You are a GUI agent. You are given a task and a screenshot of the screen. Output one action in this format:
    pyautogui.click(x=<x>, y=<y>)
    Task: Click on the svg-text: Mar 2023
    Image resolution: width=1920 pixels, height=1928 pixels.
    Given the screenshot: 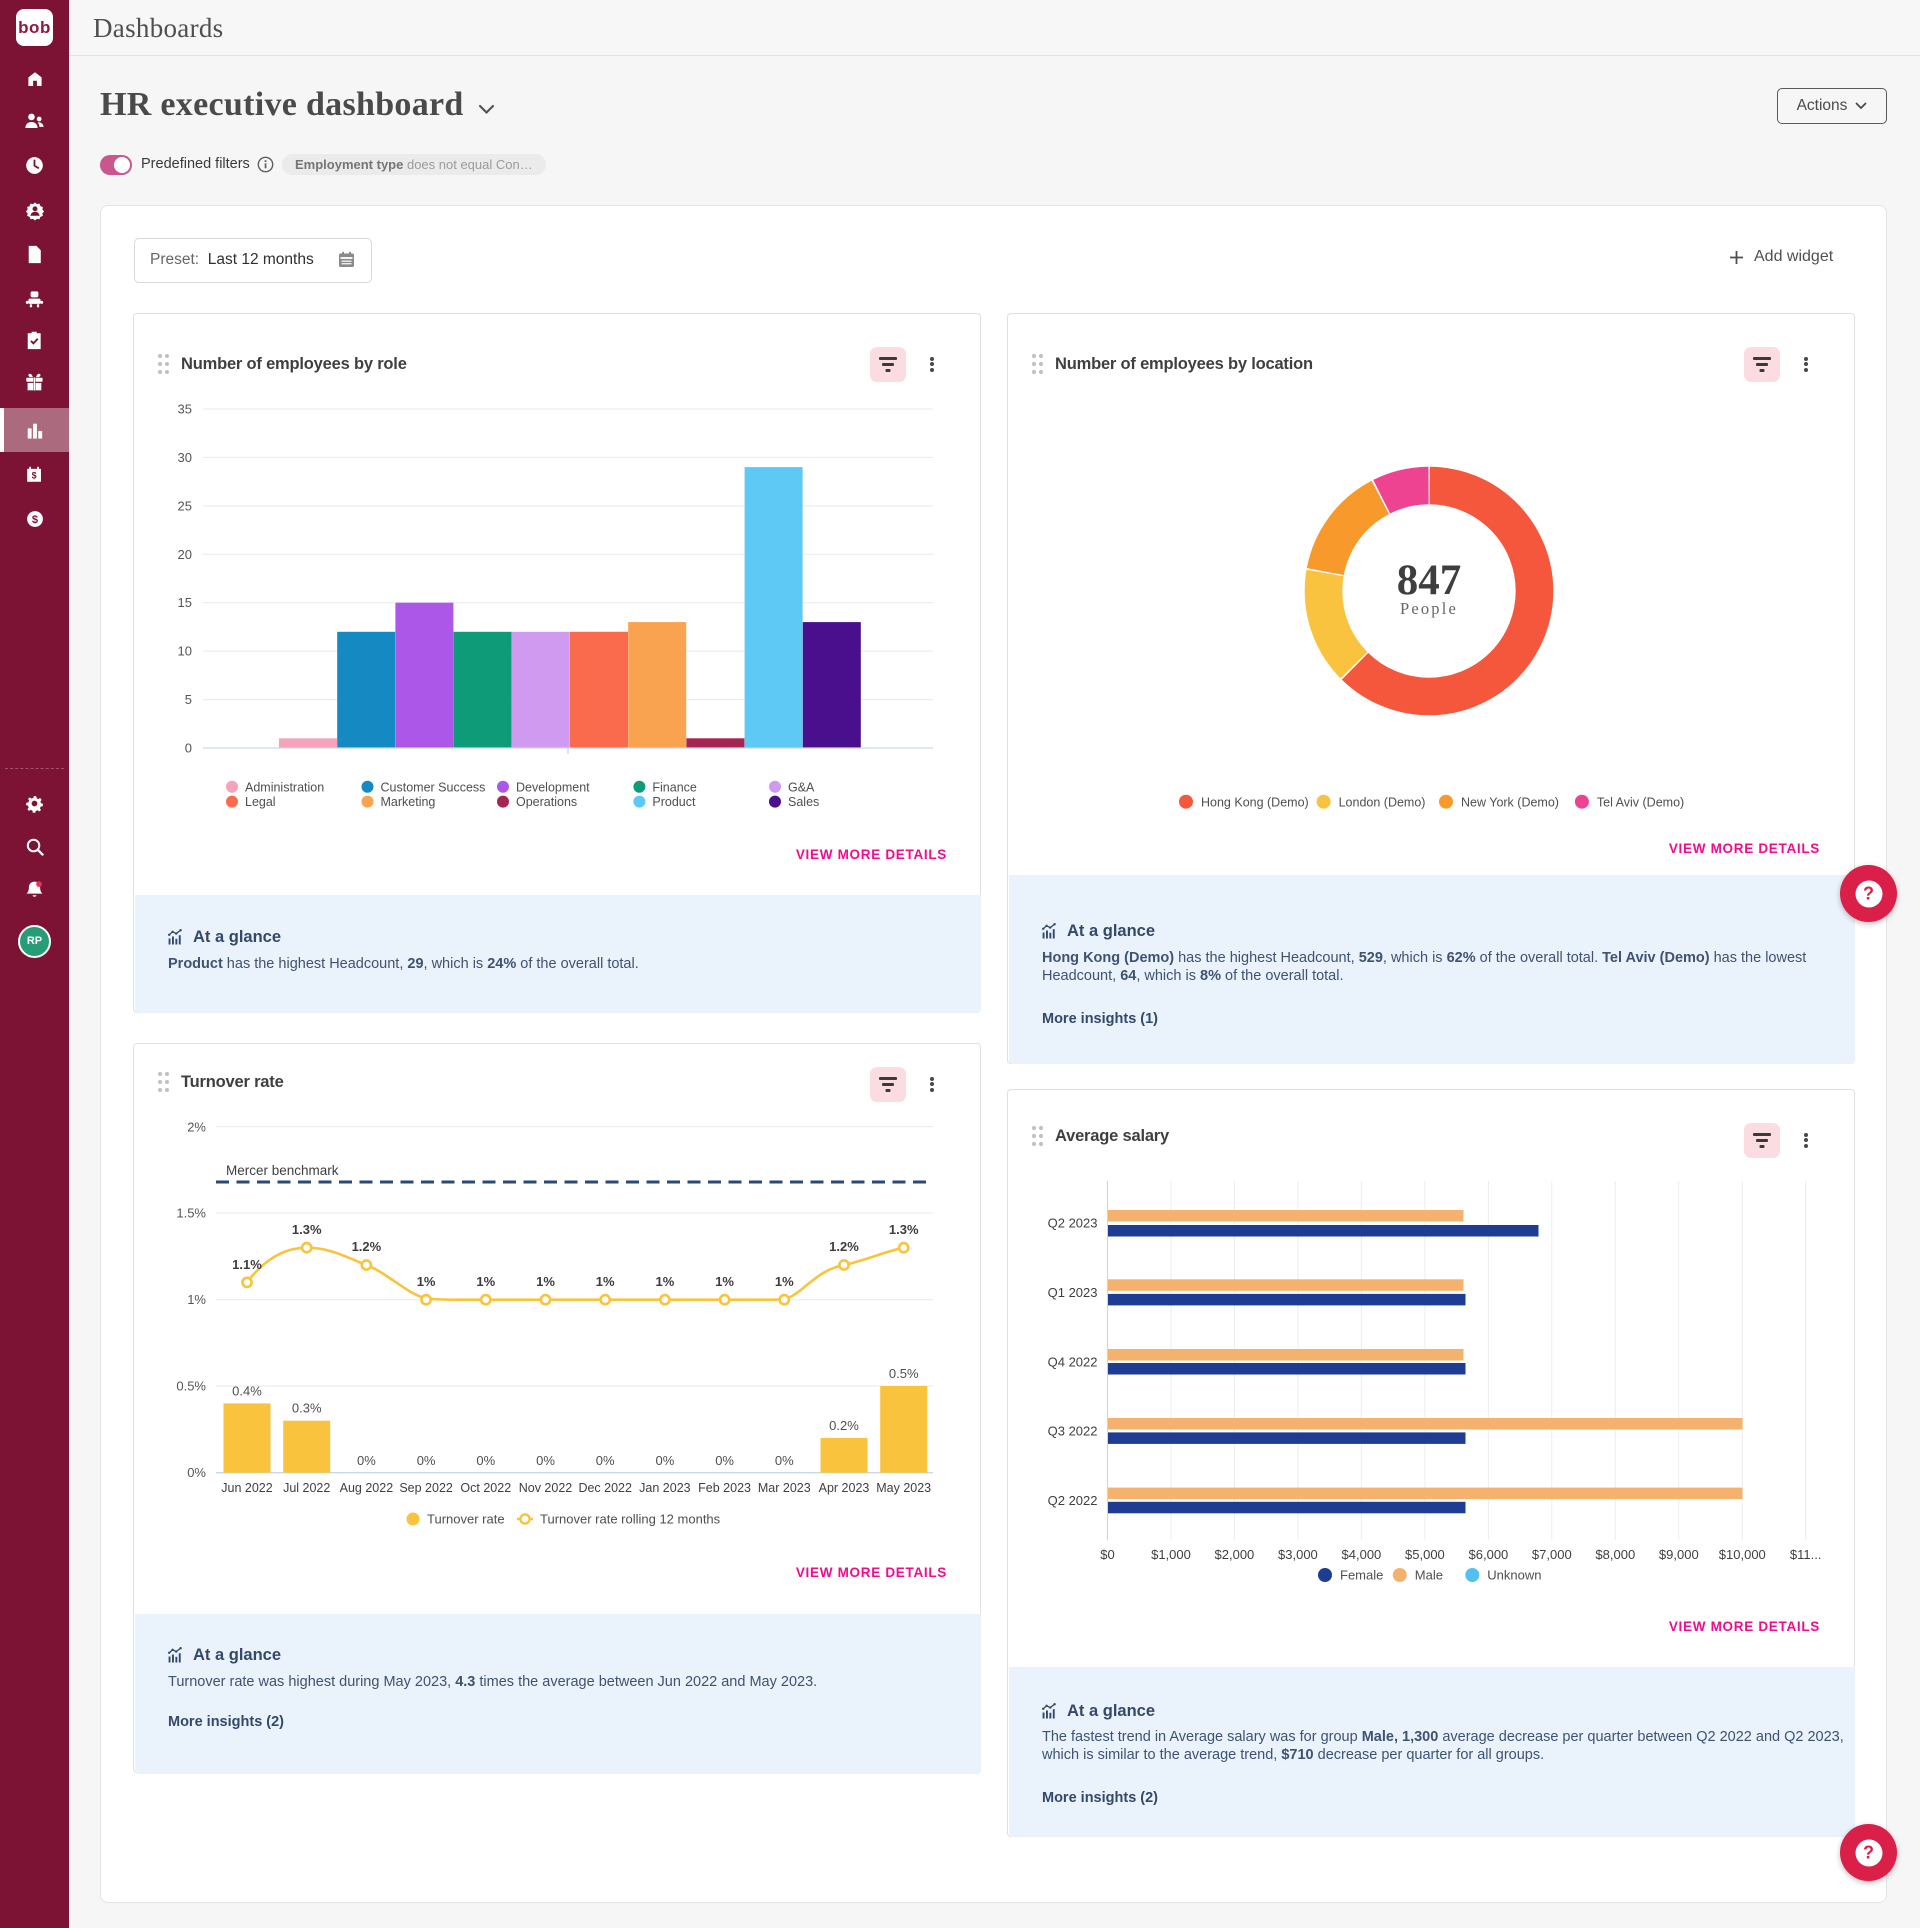 What is the action you would take?
    pyautogui.click(x=784, y=1488)
    